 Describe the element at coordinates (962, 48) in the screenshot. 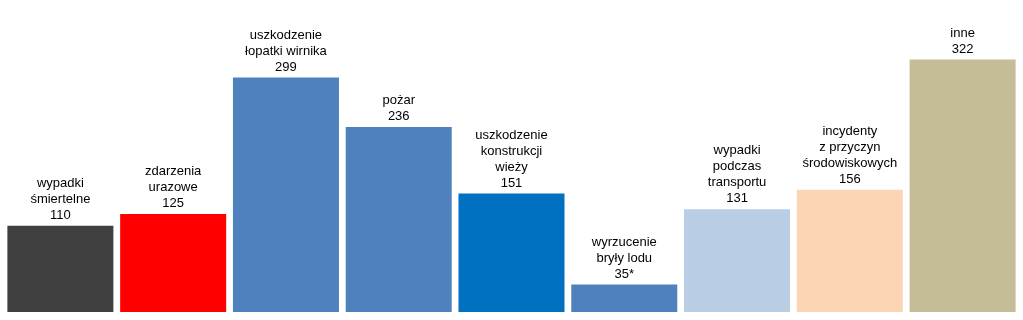

I see `data-label: 322` at that location.